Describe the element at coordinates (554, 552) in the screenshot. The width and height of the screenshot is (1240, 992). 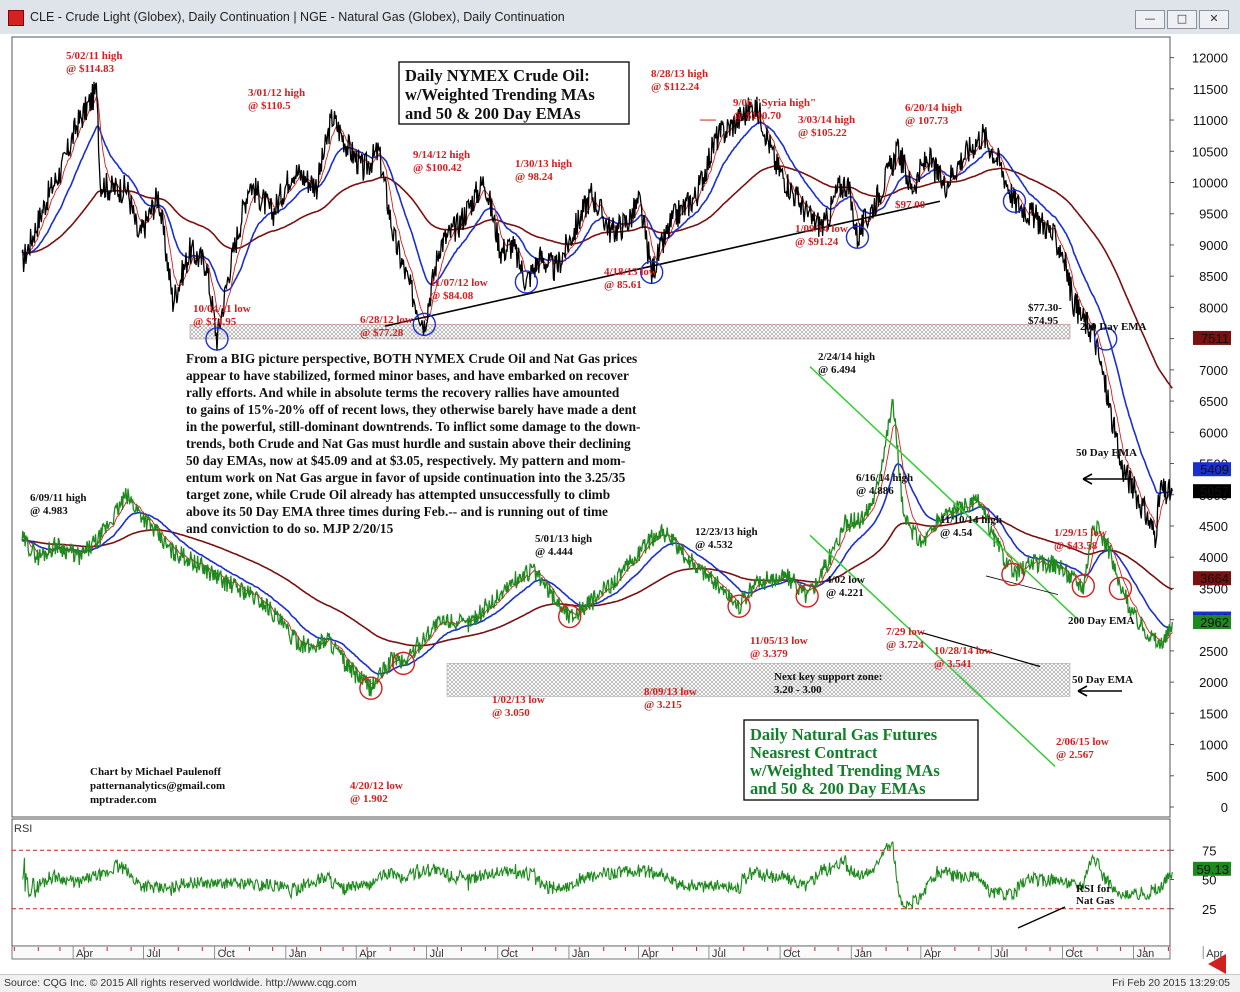
I see `natgas-annotation: @ 4.444` at that location.